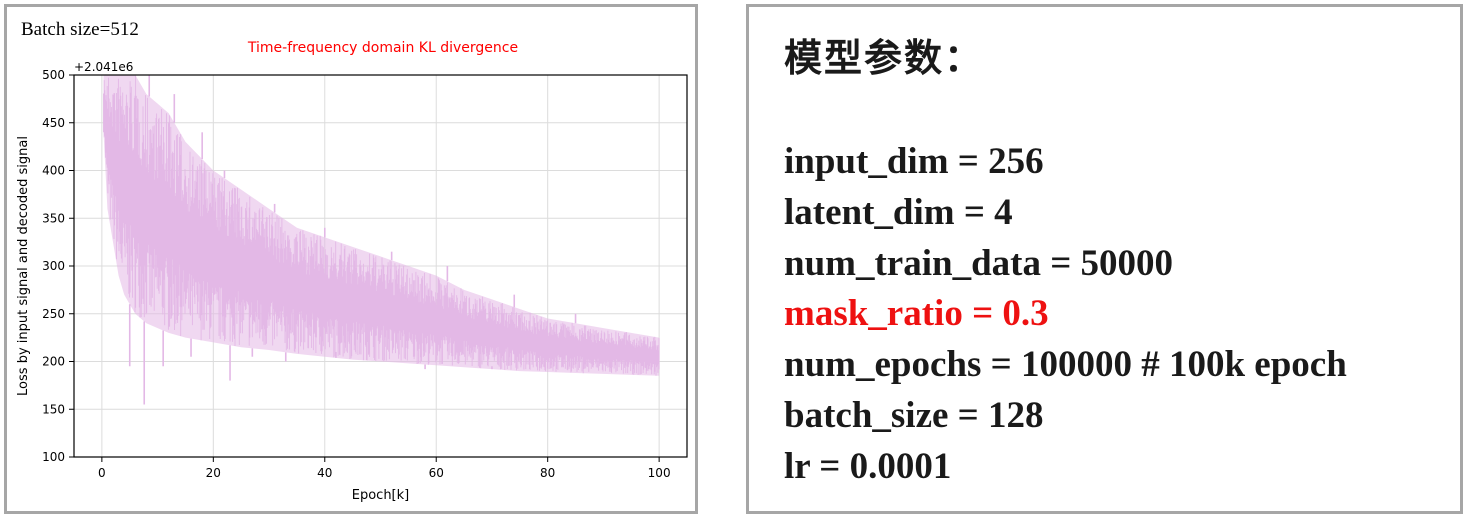  Describe the element at coordinates (53, 123) in the screenshot. I see `y-tick-label: 450` at that location.